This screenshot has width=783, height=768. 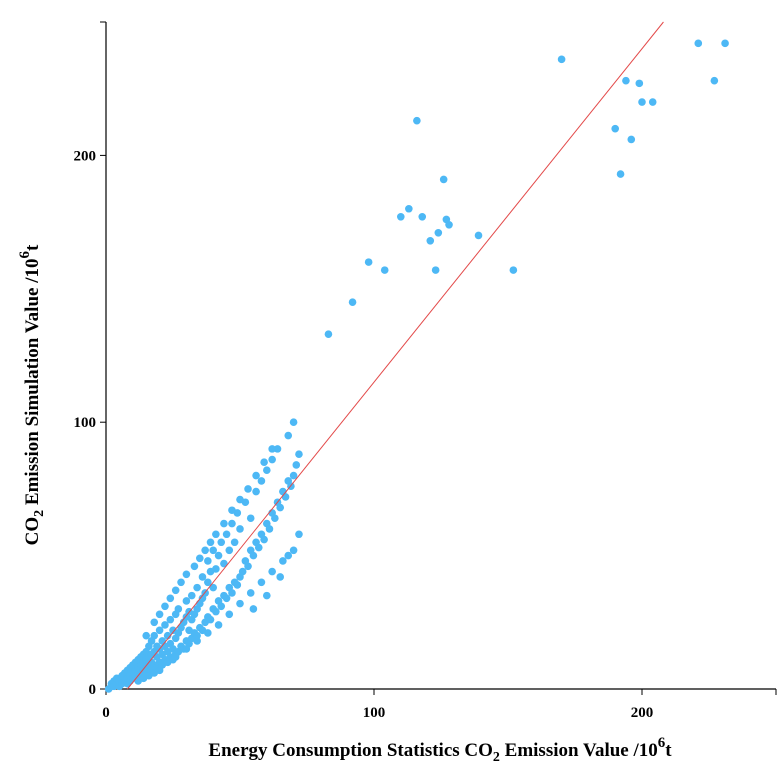 What do you see at coordinates (32, 394) in the screenshot?
I see `y-axis-label: CO2 Emission Simulation Value /106t` at bounding box center [32, 394].